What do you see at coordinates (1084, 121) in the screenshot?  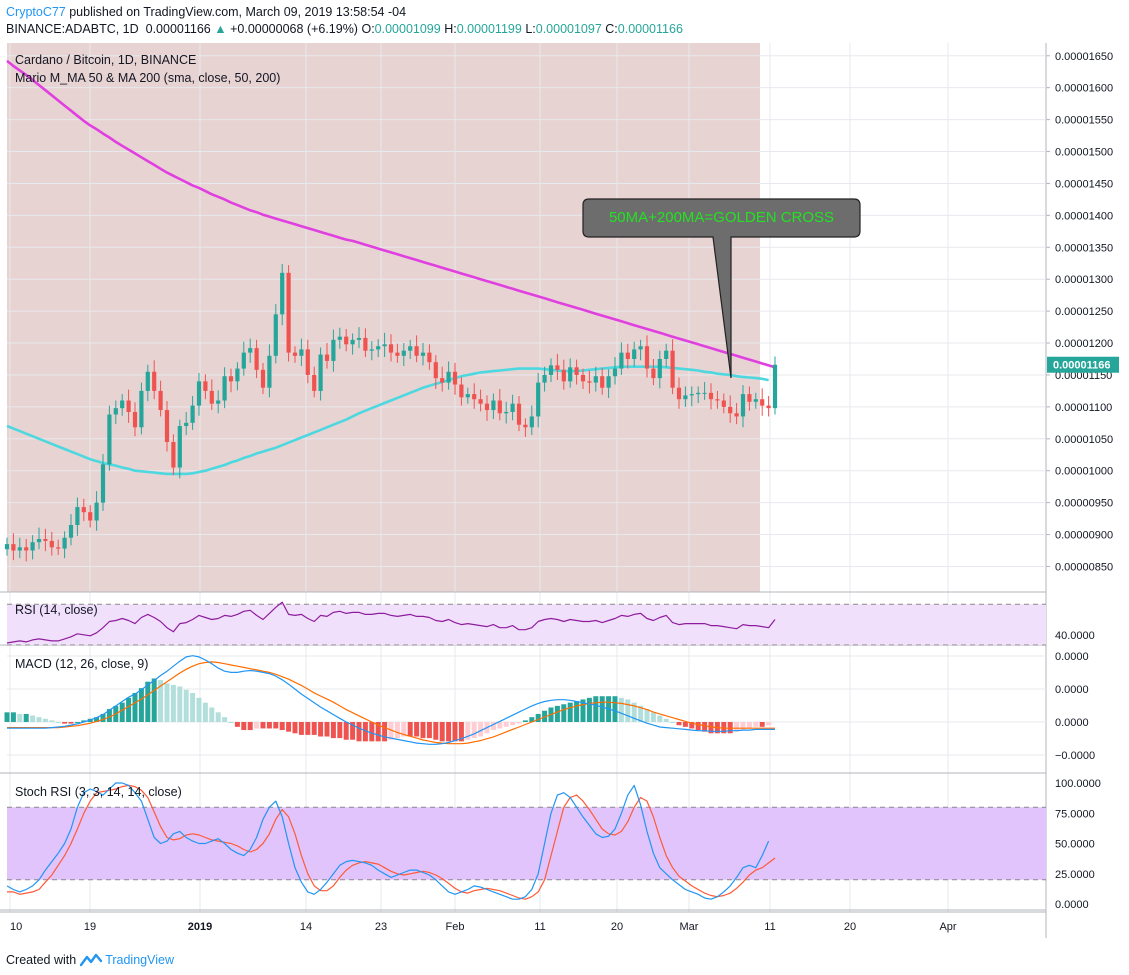 I see `price-axis-label: 0.00001550` at bounding box center [1084, 121].